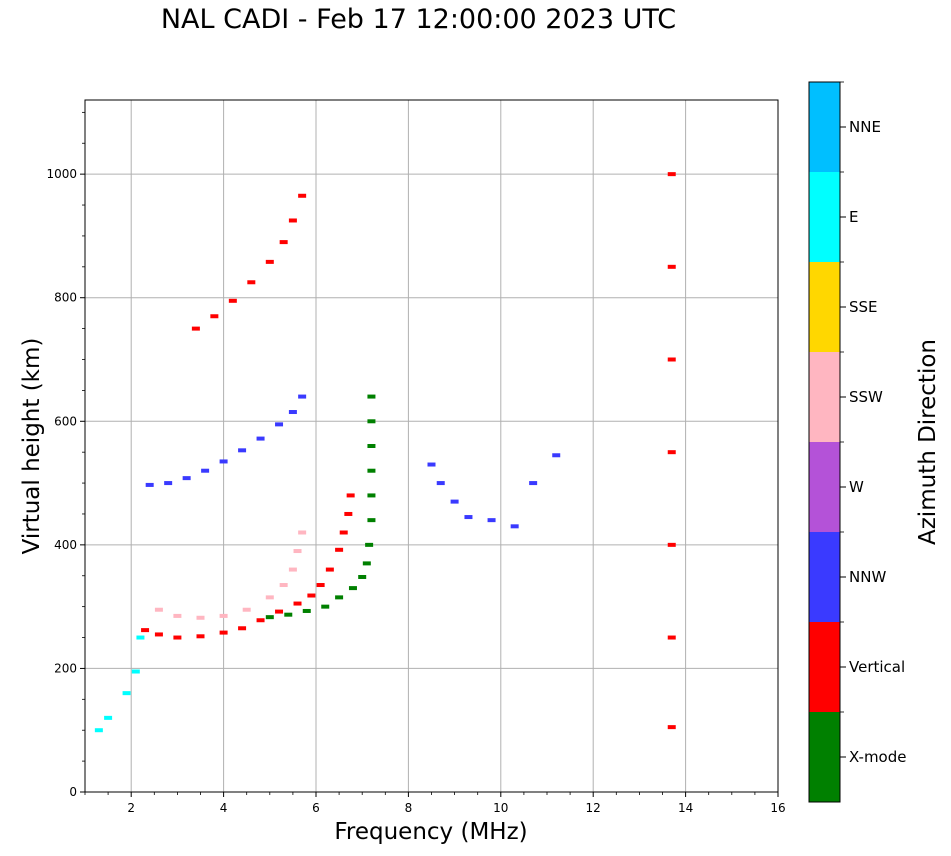 Image resolution: width=951 pixels, height=856 pixels. Describe the element at coordinates (65, 421) in the screenshot. I see `y-tick-label: 600` at that location.